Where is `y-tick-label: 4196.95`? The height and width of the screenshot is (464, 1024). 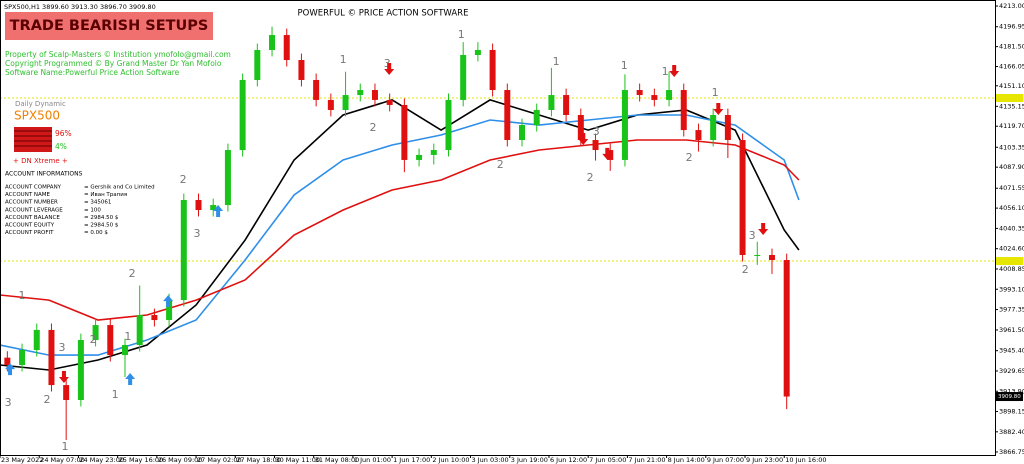 y-tick-label: 4196.95 is located at coordinates (1011, 27).